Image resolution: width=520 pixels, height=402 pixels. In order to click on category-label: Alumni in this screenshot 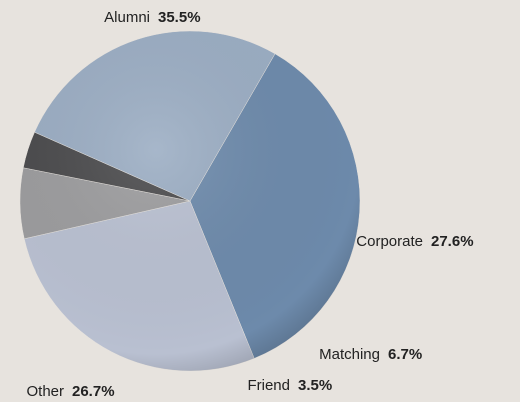, I will do `click(127, 17)`.